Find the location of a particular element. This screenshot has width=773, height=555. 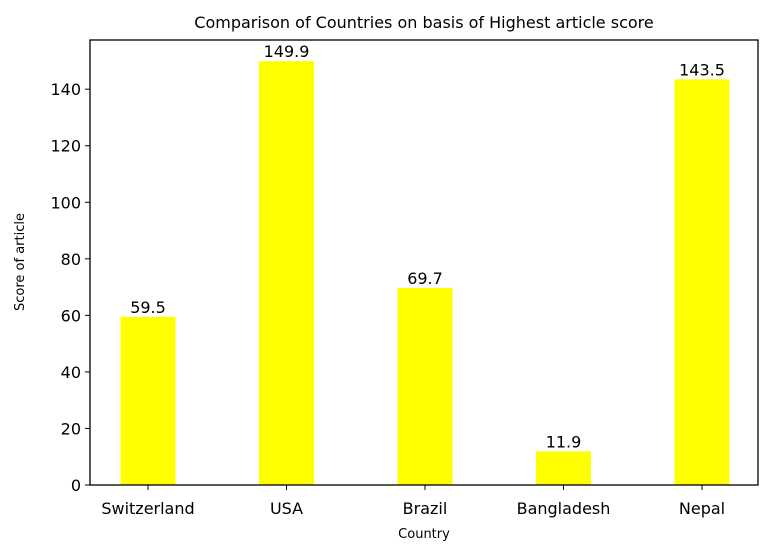

y-tick-label-140: 140 is located at coordinates (65, 89).